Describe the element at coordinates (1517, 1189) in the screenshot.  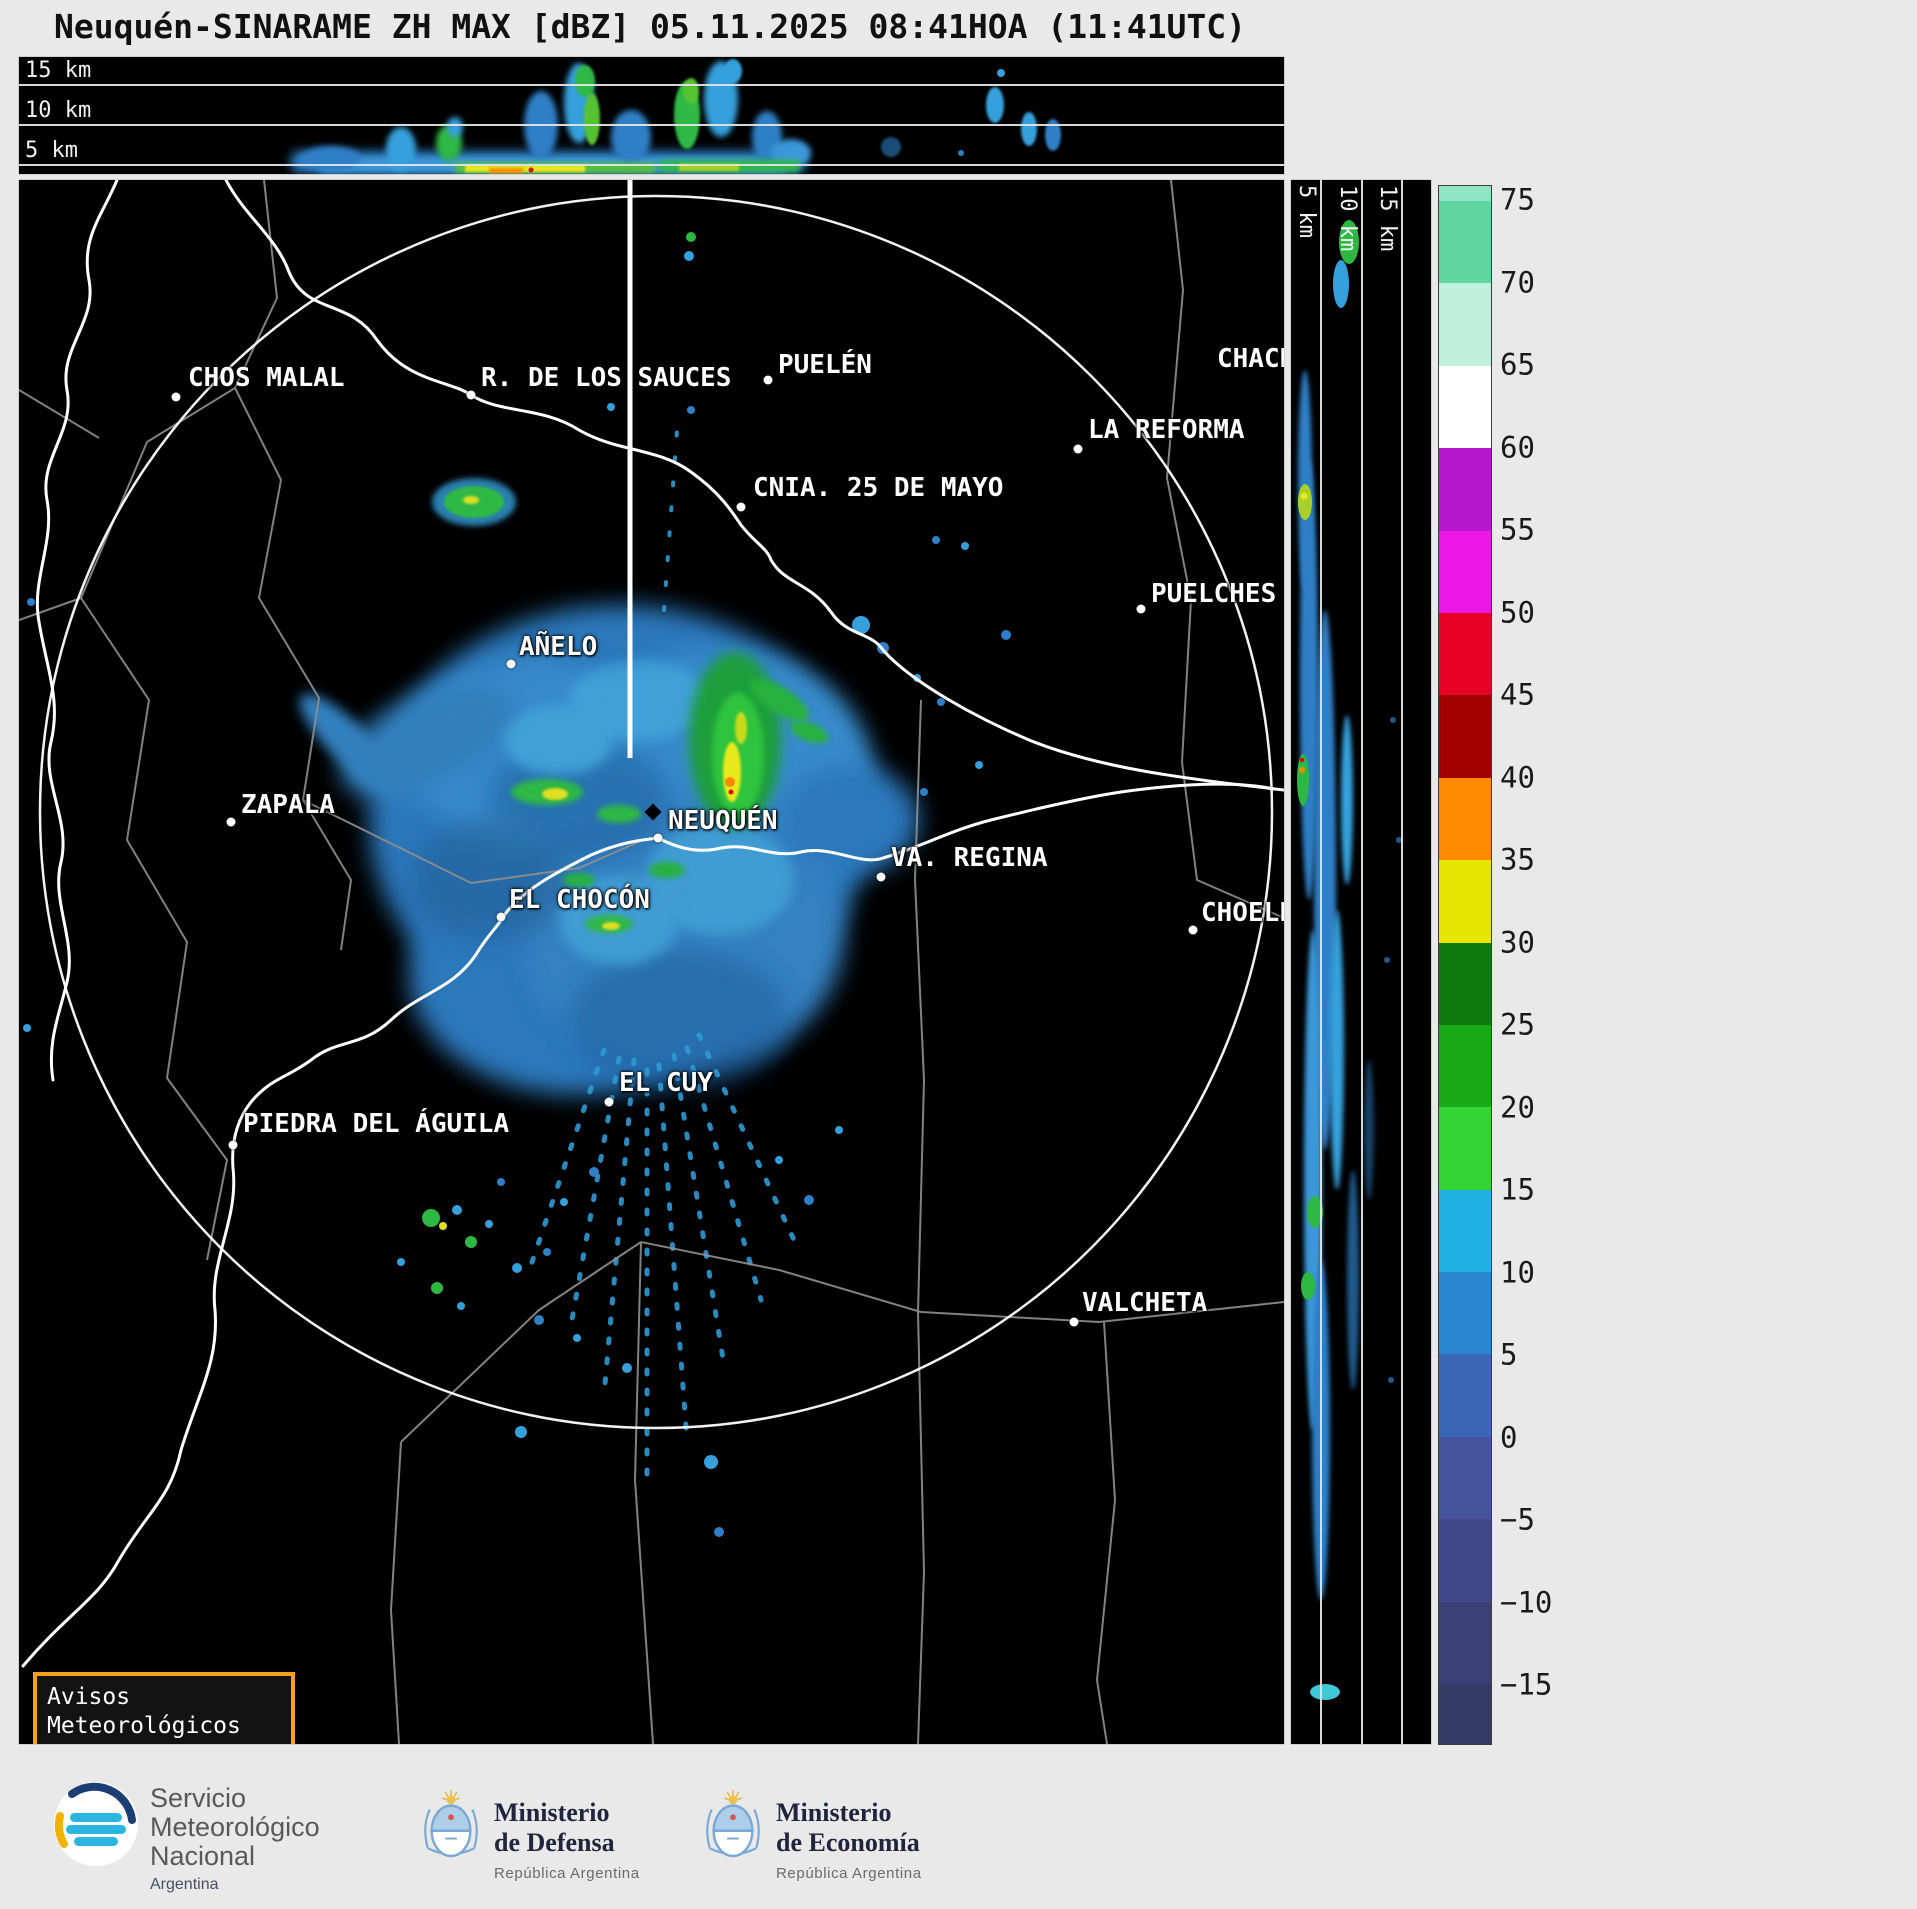
I see `colorbar-tick-label: 15` at that location.